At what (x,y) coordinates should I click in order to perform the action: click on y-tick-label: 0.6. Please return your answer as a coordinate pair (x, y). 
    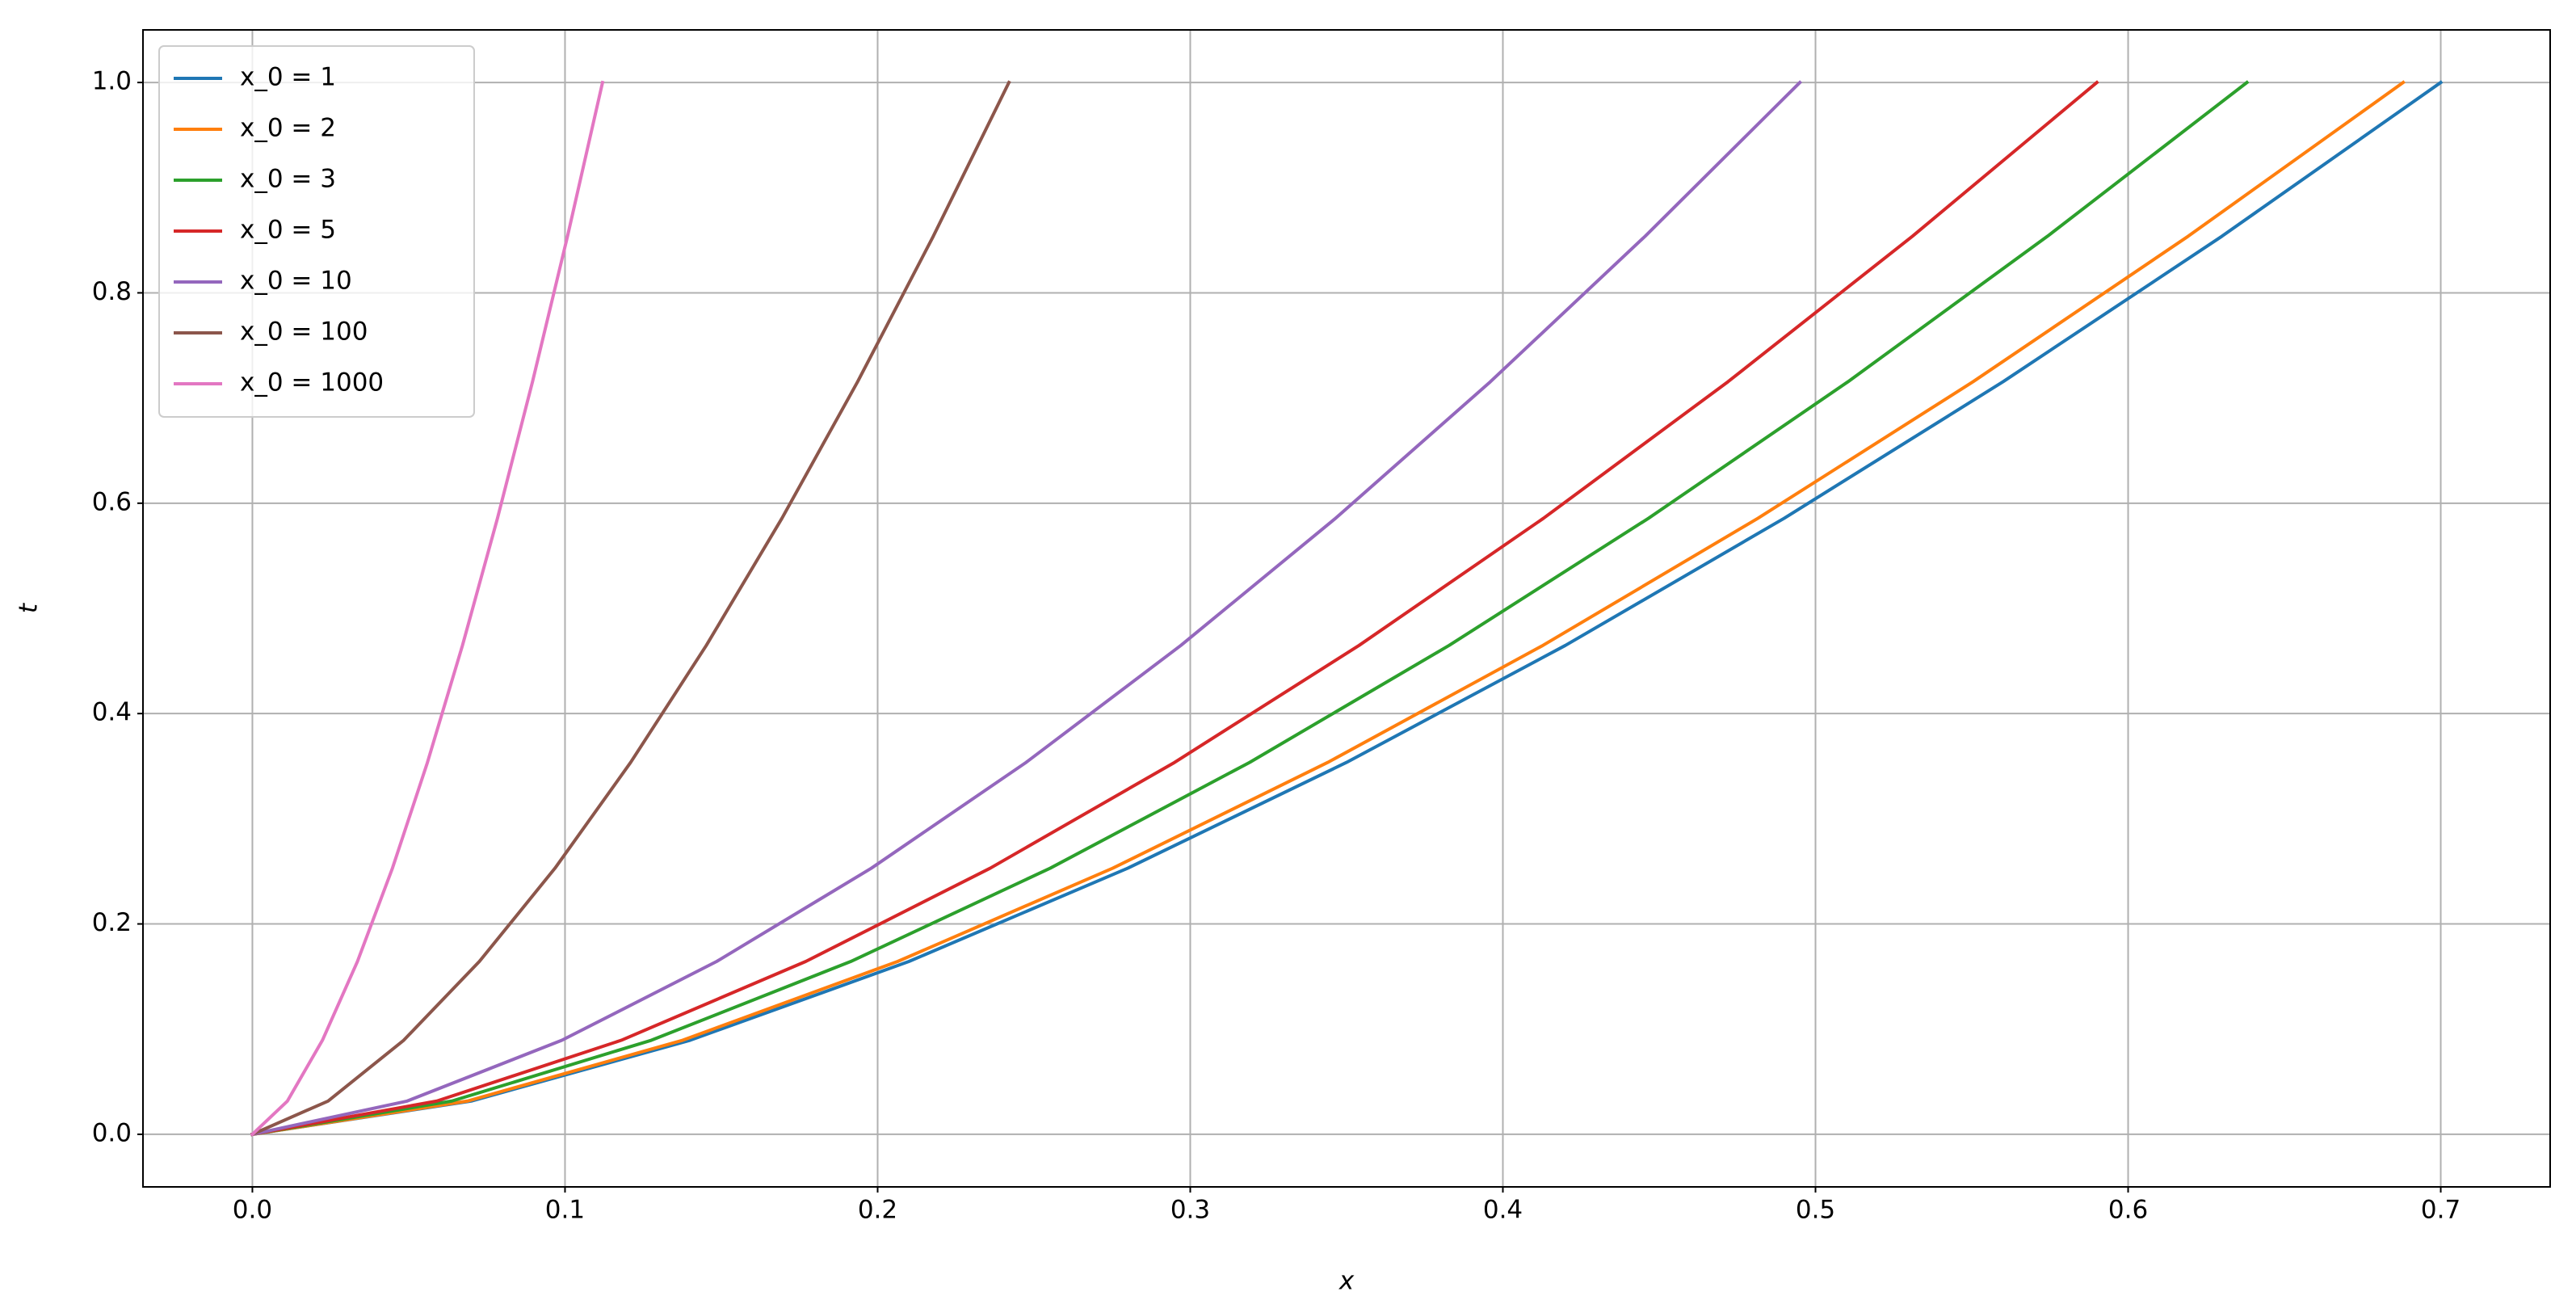
    Looking at the image, I should click on (112, 501).